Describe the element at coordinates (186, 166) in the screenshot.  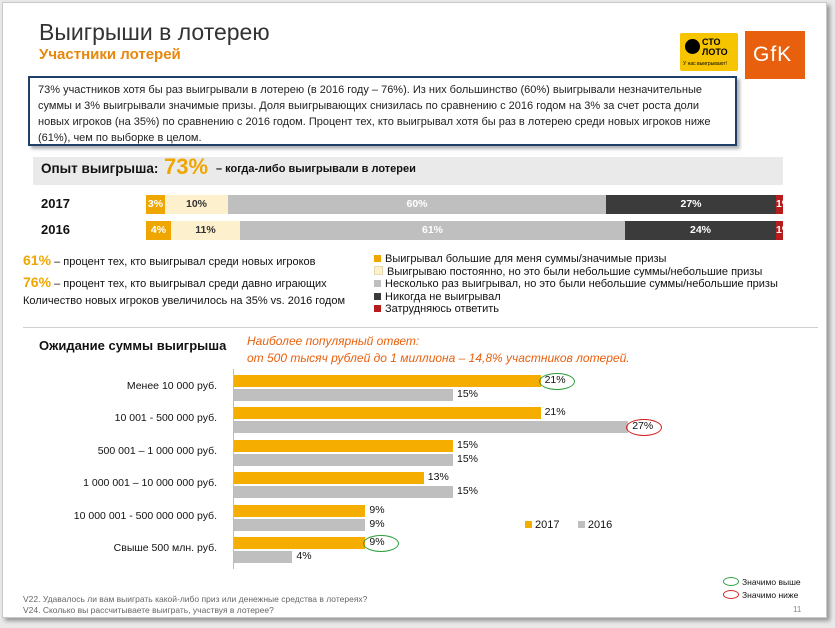
I see `experience-pct: 73%` at that location.